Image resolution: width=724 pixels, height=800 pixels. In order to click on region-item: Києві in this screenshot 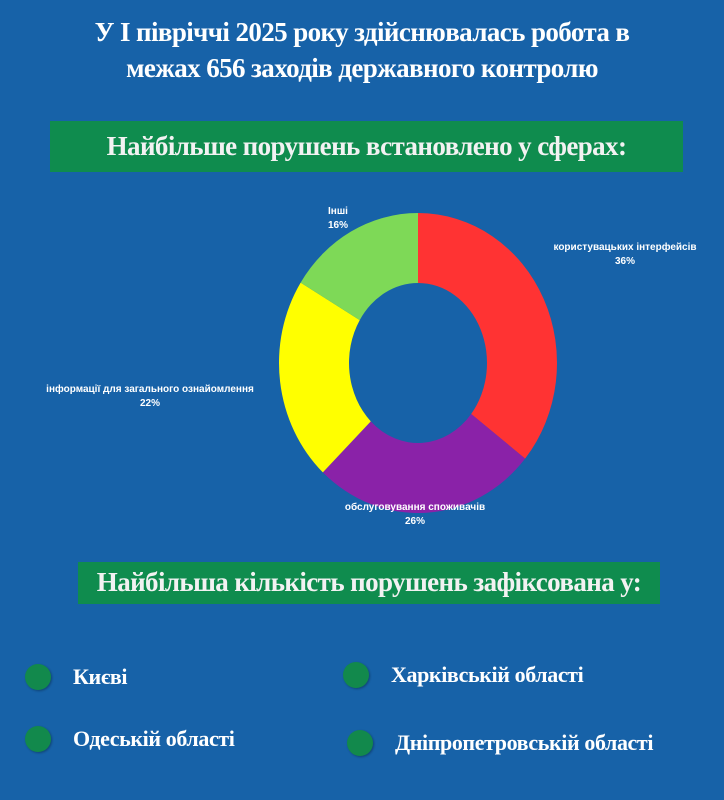, I will do `click(76, 677)`.